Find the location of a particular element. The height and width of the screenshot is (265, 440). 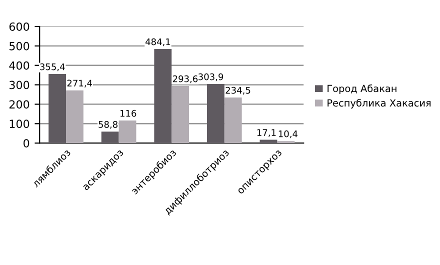

data-label: 355,4 is located at coordinates (52, 67).